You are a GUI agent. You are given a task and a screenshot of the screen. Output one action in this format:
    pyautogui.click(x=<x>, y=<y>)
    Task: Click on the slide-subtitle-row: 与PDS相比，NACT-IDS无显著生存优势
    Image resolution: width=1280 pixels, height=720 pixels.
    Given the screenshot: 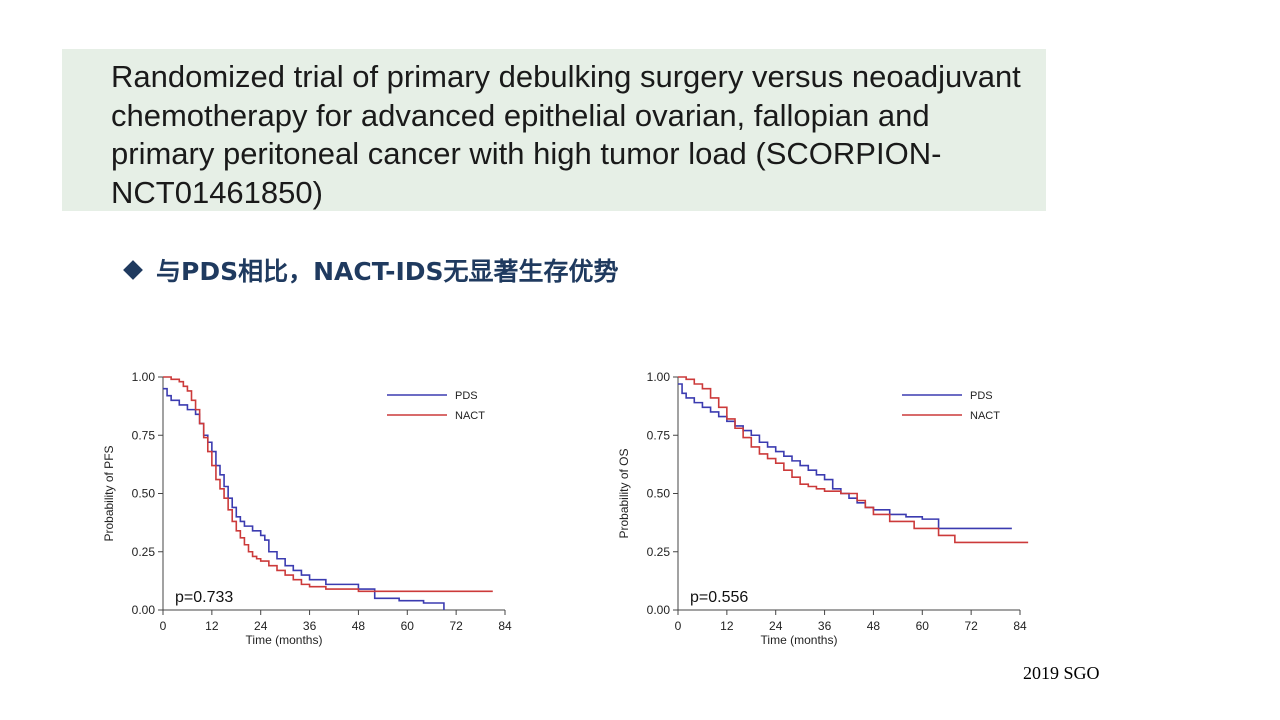 What is the action you would take?
    pyautogui.click(x=371, y=270)
    